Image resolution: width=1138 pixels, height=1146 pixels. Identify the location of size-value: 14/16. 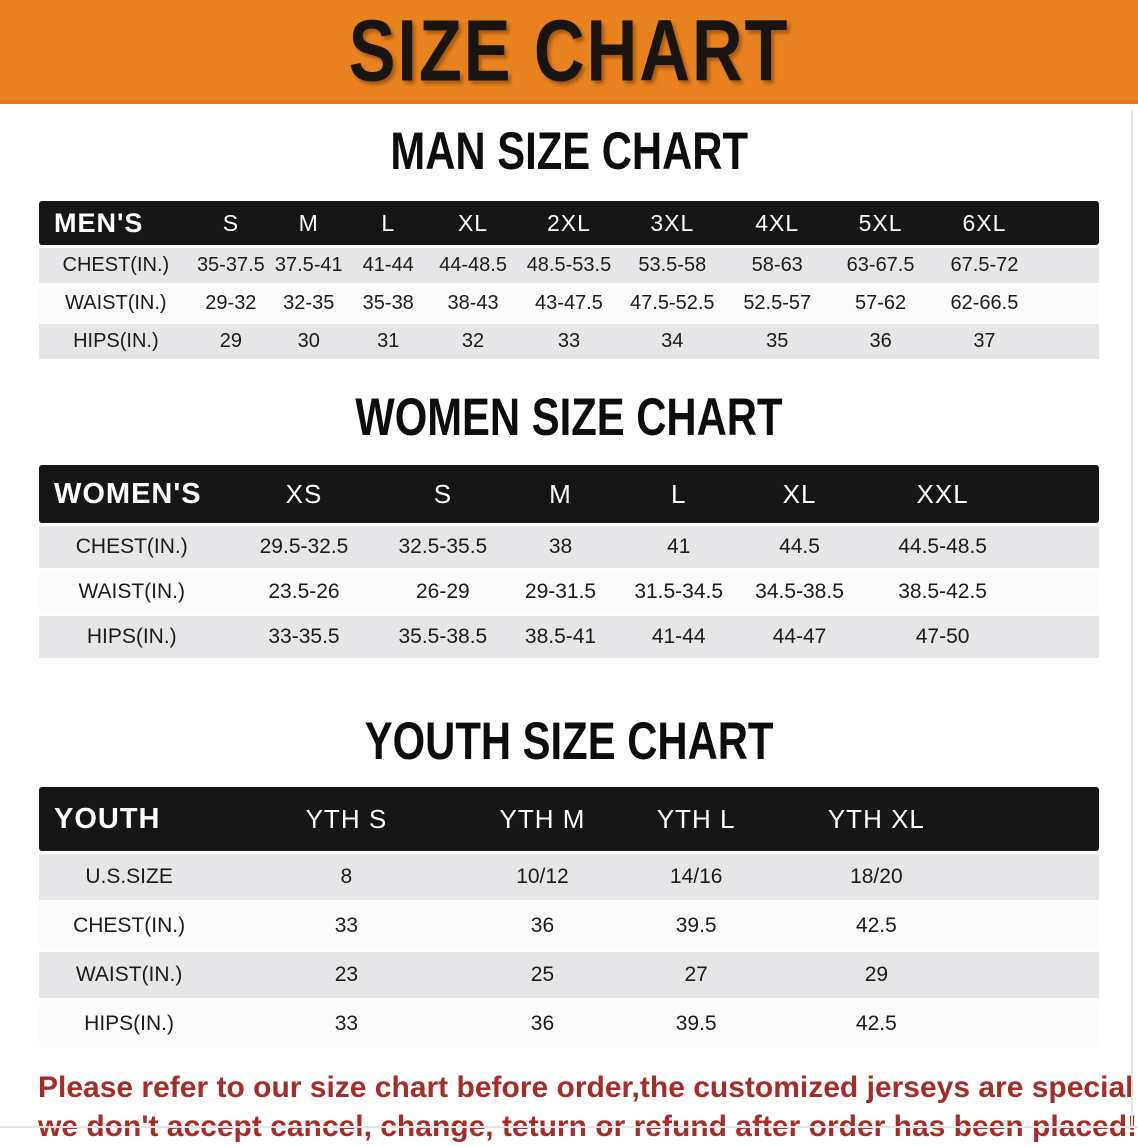
(696, 877).